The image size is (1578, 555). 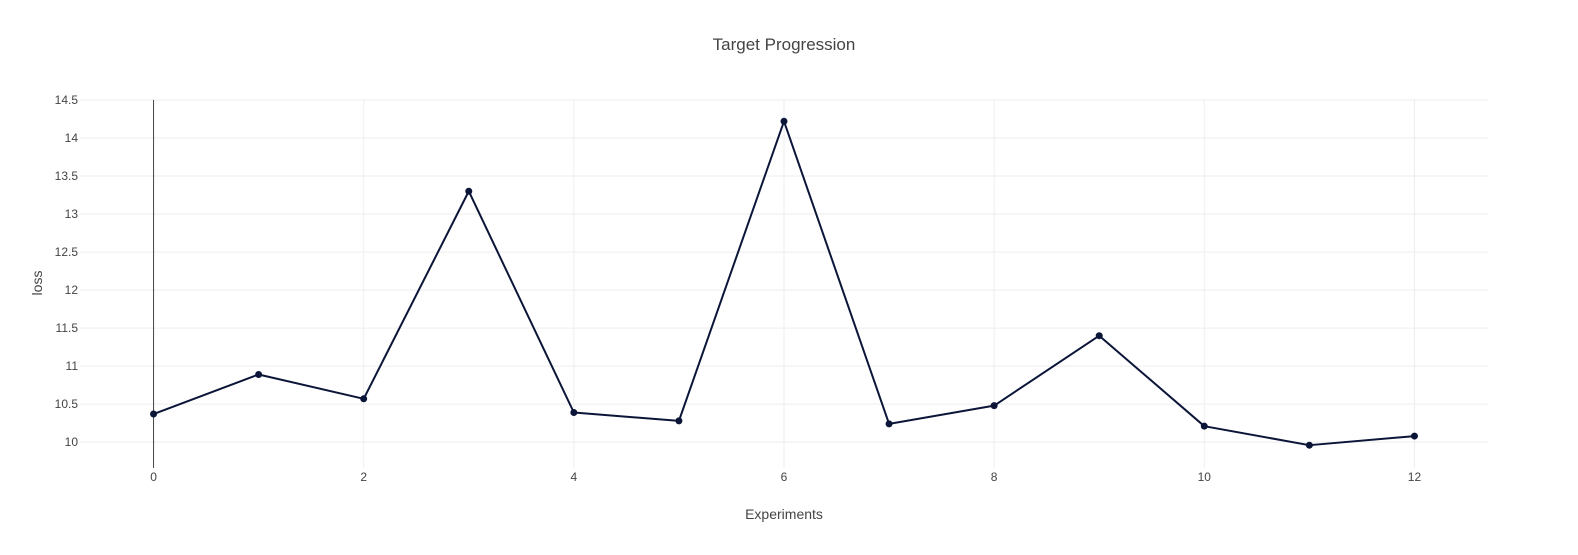 What do you see at coordinates (1415, 477) in the screenshot?
I see `x-tick-label: 12` at bounding box center [1415, 477].